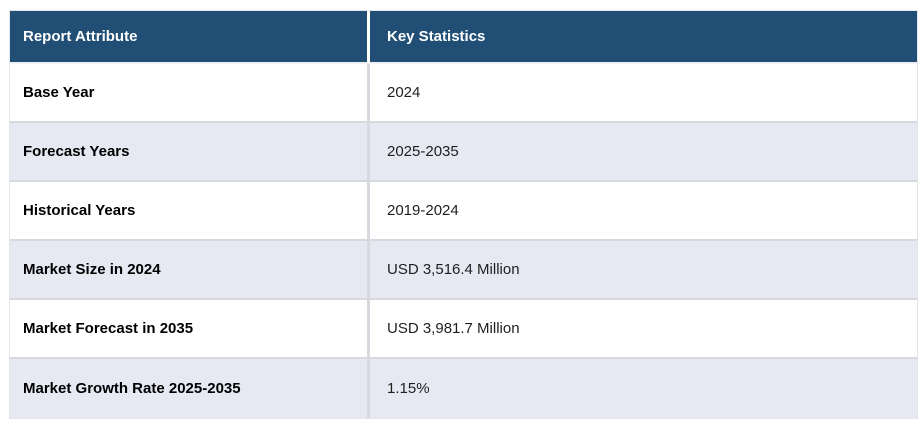 The height and width of the screenshot is (434, 924). Describe the element at coordinates (643, 152) in the screenshot. I see `value-cell: 2025-2035` at that location.